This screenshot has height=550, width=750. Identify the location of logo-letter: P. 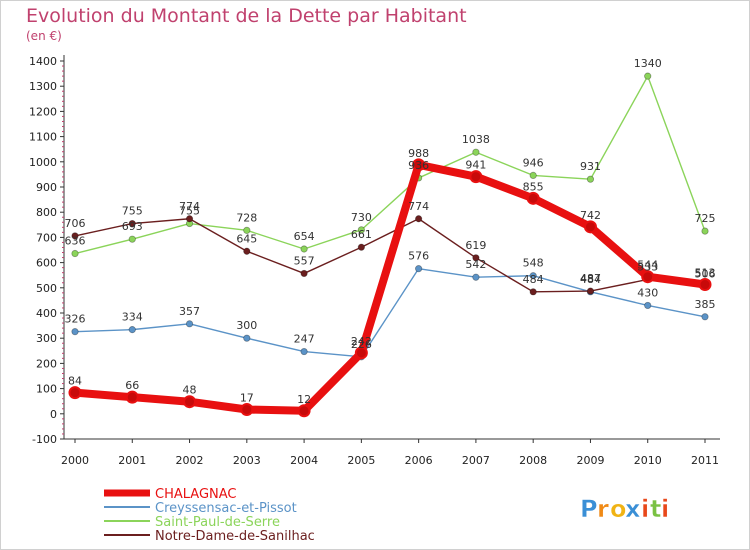
(589, 509).